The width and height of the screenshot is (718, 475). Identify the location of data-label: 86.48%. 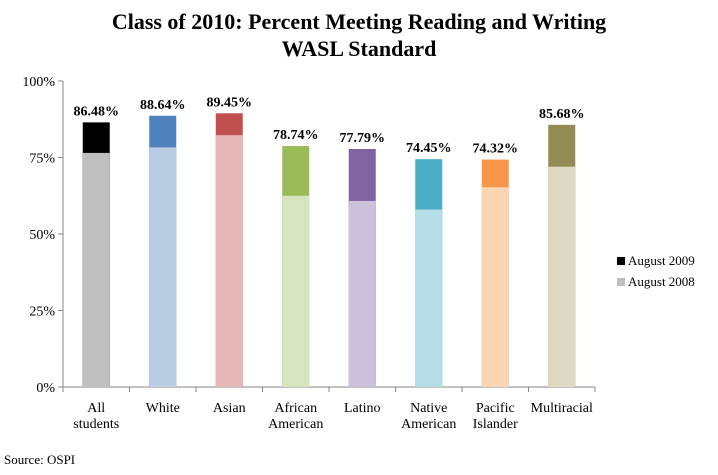
(97, 111).